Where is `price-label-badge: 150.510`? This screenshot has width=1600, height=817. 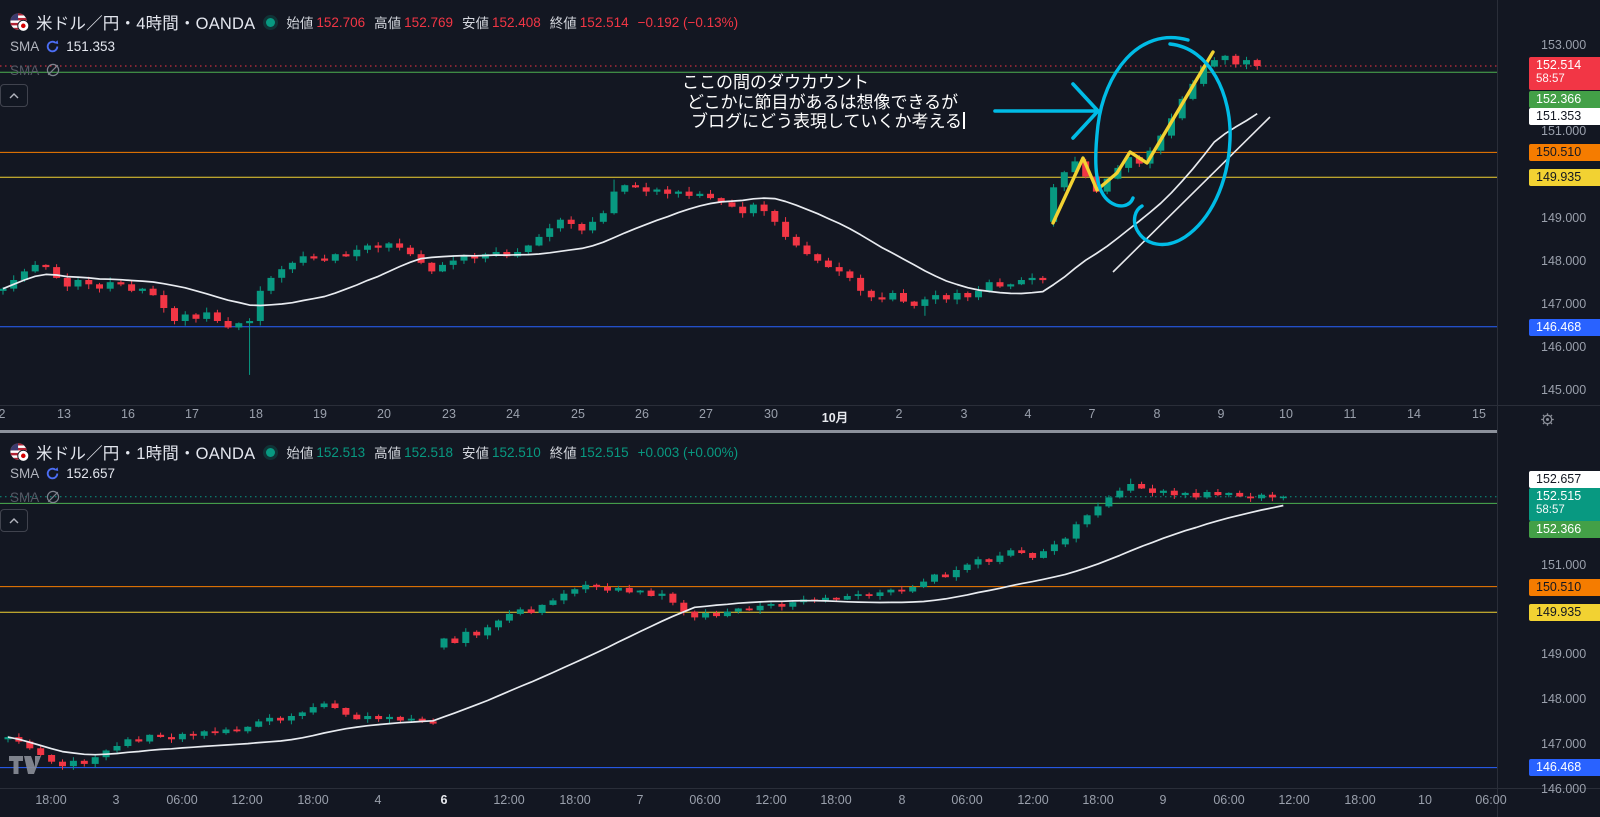
price-label-badge: 150.510 is located at coordinates (1564, 587).